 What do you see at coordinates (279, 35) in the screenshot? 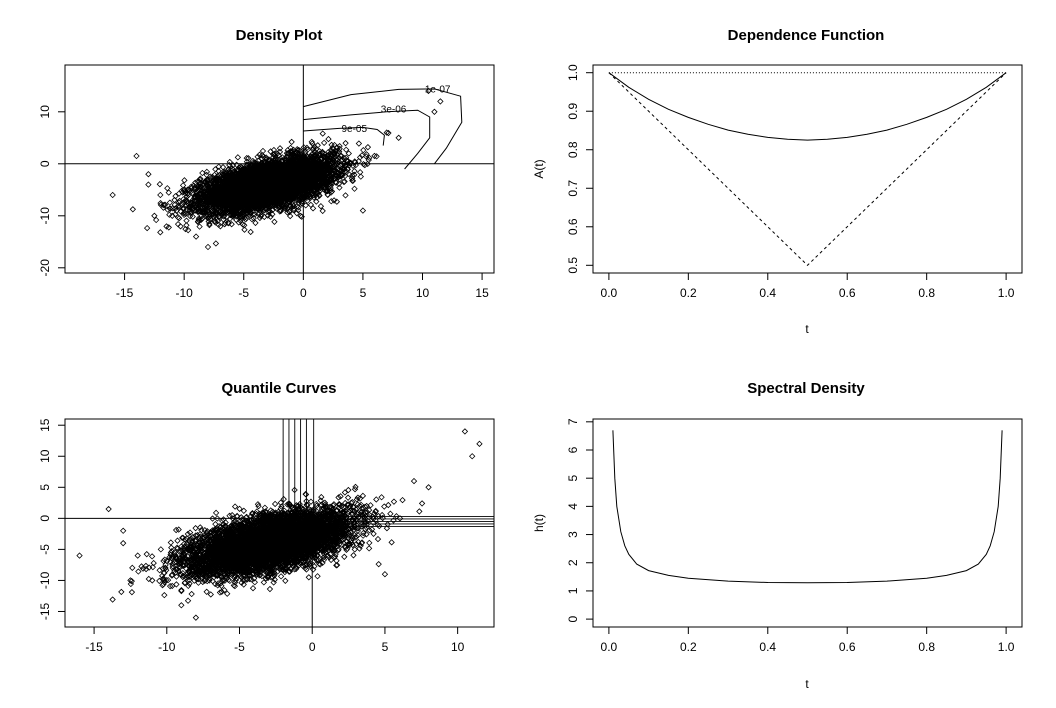
I see `density-plot-title: Density Plot` at bounding box center [279, 35].